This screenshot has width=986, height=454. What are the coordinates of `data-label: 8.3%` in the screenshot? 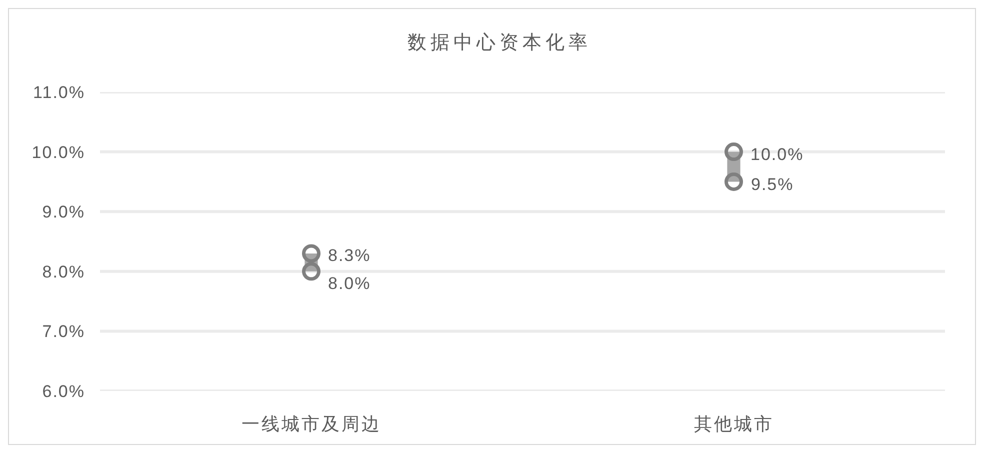 It's located at (349, 255).